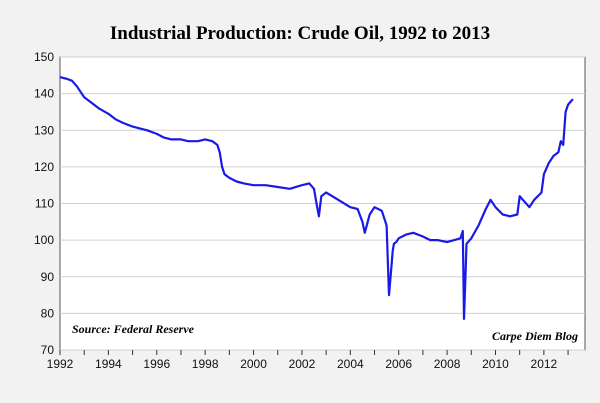 The width and height of the screenshot is (600, 403). Describe the element at coordinates (398, 364) in the screenshot. I see `x-tick-label: 2006` at that location.